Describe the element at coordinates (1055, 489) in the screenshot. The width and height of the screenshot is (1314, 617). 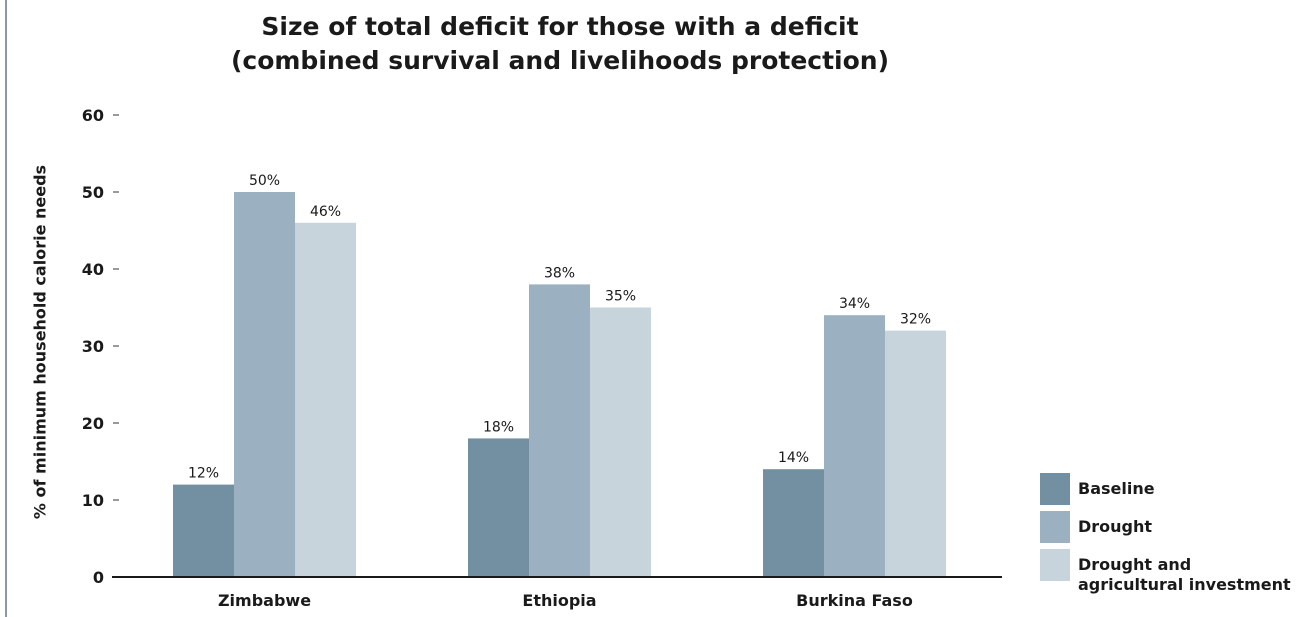
I see `legend-swatch-baseline` at that location.